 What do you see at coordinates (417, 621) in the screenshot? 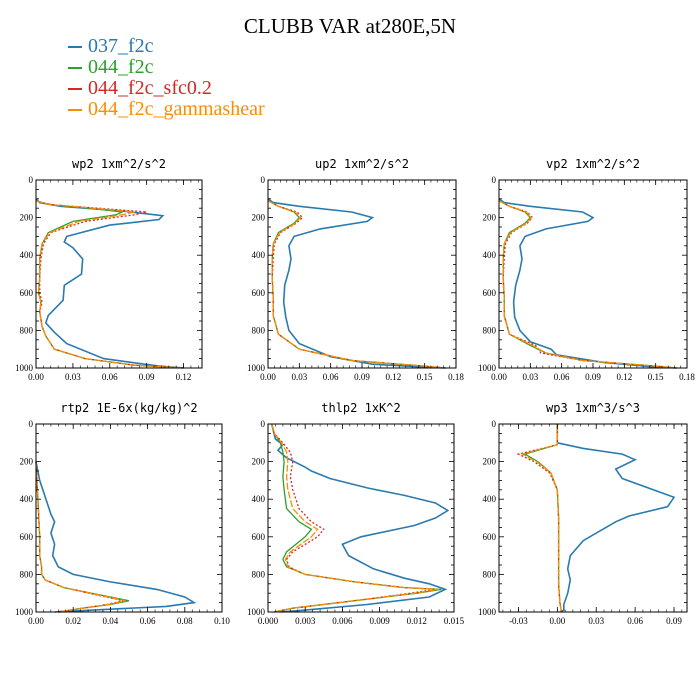
I see `x-tick-label: 0.012` at bounding box center [417, 621].